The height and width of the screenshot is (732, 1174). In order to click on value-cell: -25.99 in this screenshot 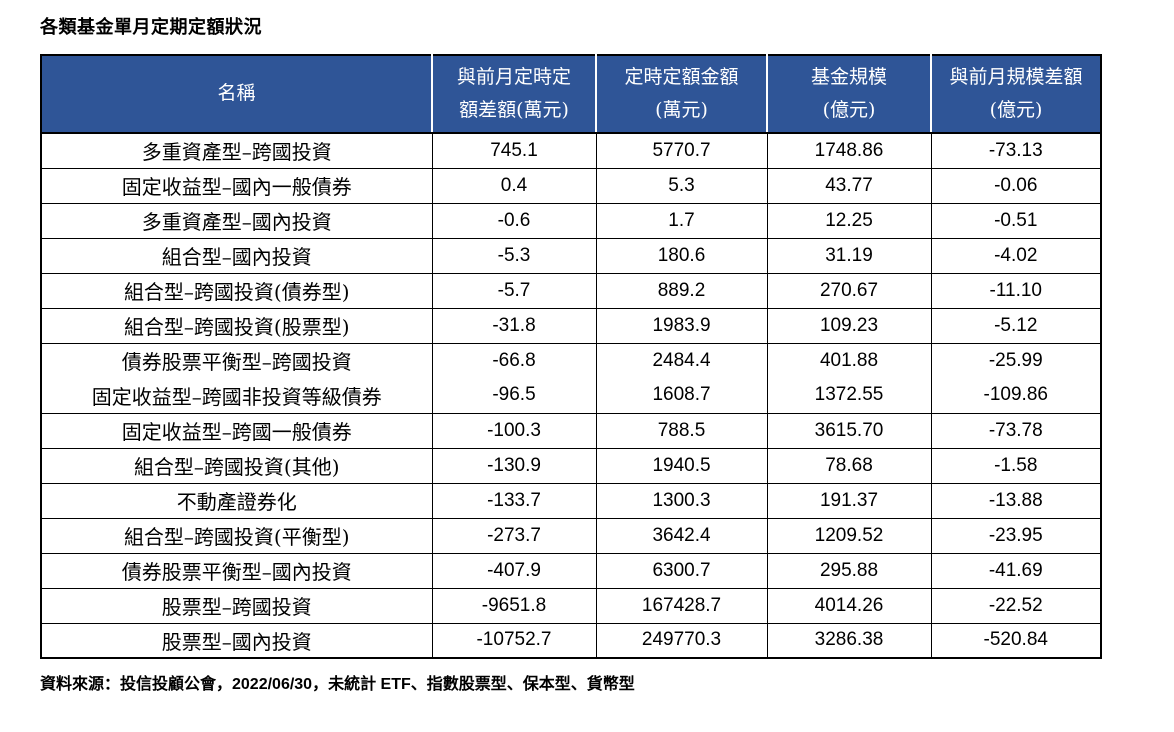, I will do `click(1016, 360)`.